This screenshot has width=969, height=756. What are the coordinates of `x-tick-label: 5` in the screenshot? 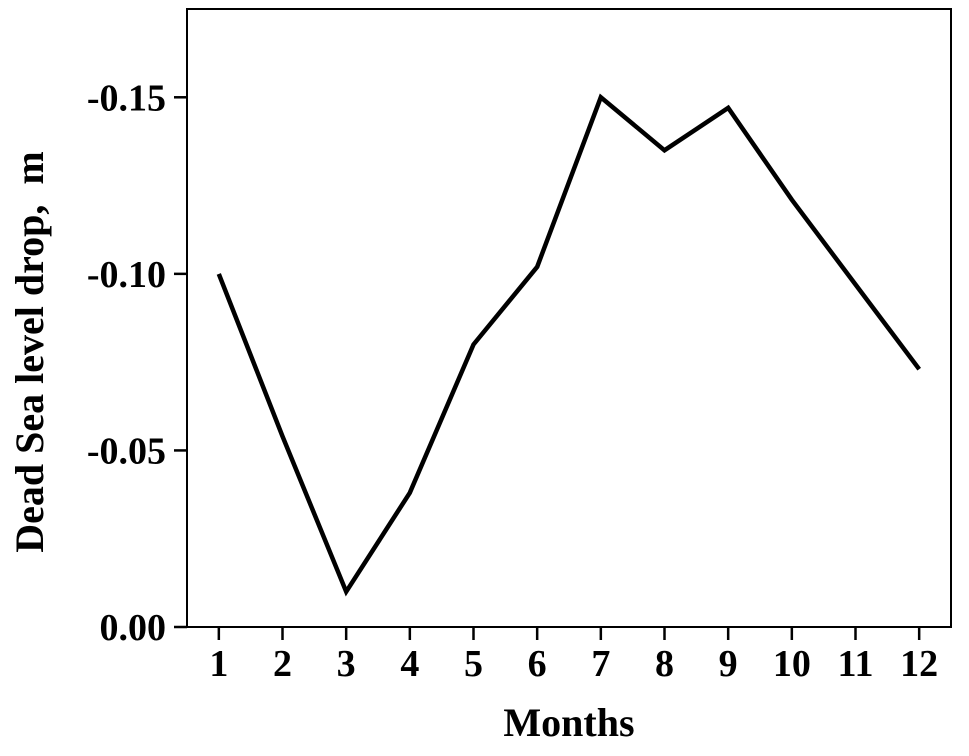 It's located at (473, 664).